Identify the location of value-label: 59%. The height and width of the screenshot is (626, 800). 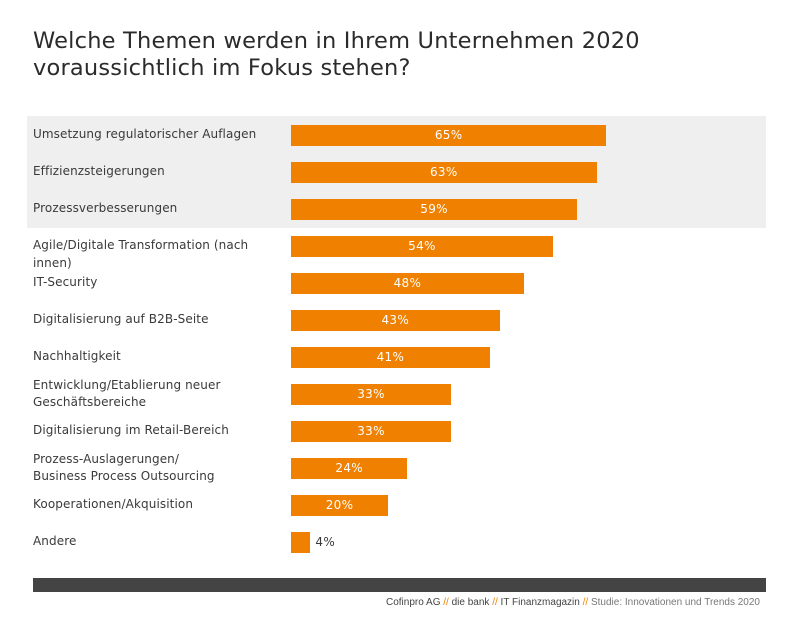
(434, 208).